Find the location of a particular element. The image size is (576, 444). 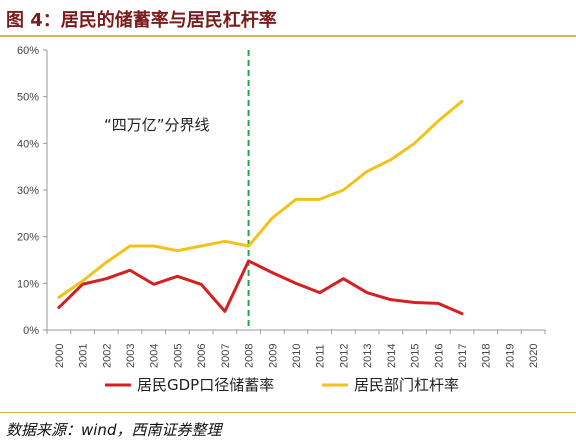

x-tick-label: 2020 is located at coordinates (534, 356).